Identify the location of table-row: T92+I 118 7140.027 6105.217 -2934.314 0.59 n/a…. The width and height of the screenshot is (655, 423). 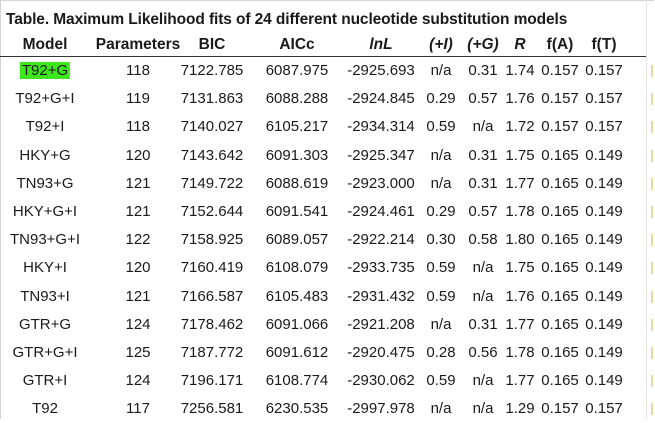
(323, 127).